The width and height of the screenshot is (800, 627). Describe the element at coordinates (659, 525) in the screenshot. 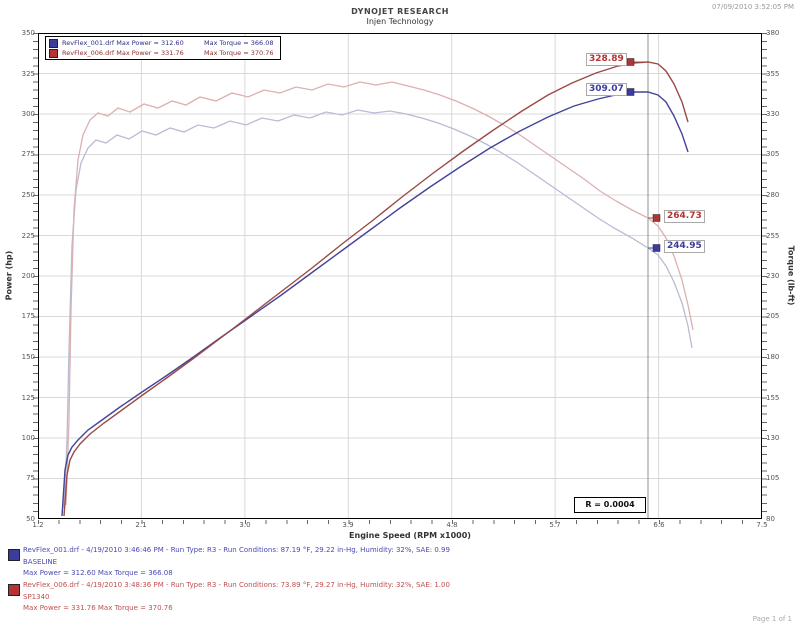

I see `x-tick-label: 6.6` at that location.